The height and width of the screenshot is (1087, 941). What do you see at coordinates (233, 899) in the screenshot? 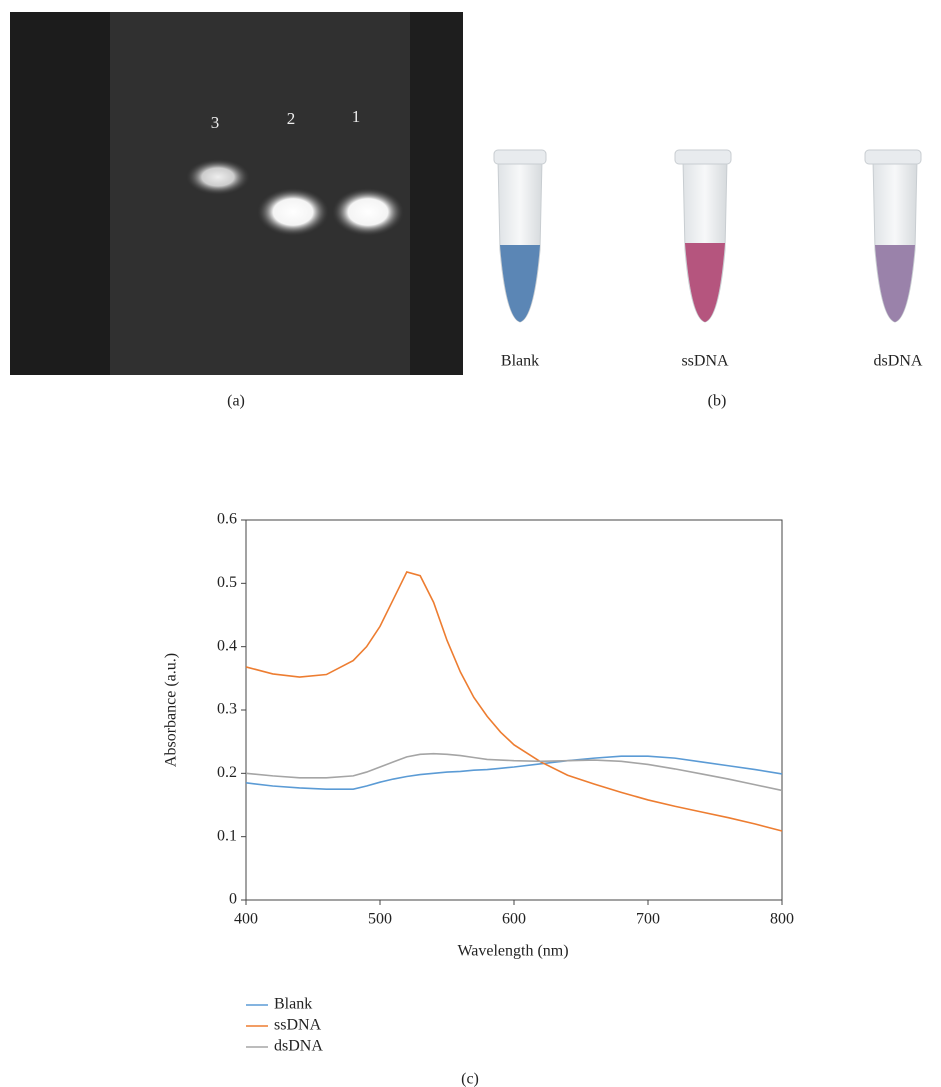
I see `y-tick-label: 0` at bounding box center [233, 899].